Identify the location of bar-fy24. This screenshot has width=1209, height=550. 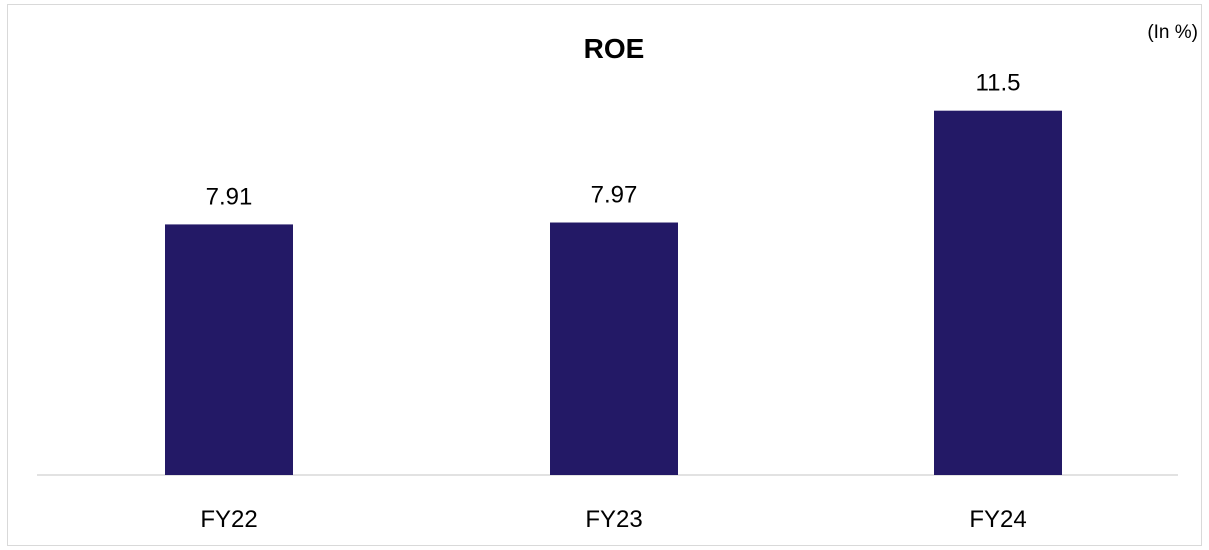
(998, 293).